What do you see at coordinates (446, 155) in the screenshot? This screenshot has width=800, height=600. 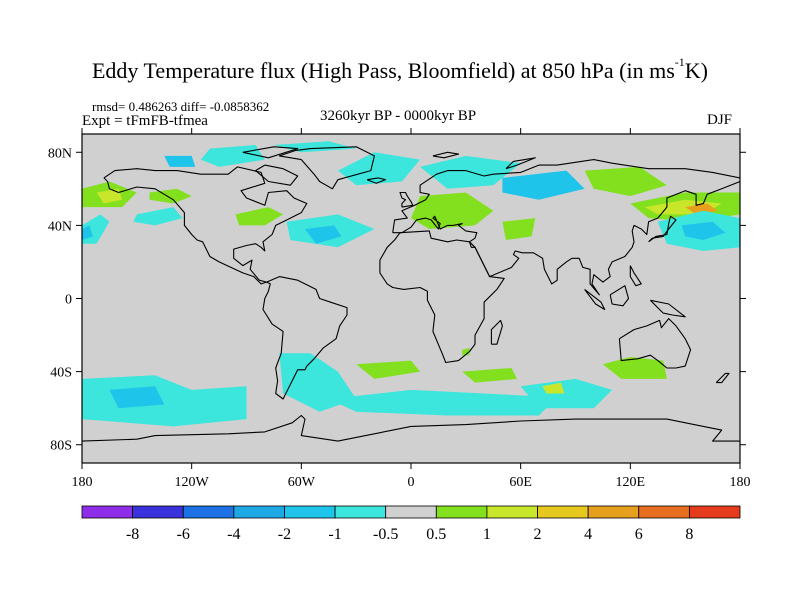 I see `coastline-svalbard` at bounding box center [446, 155].